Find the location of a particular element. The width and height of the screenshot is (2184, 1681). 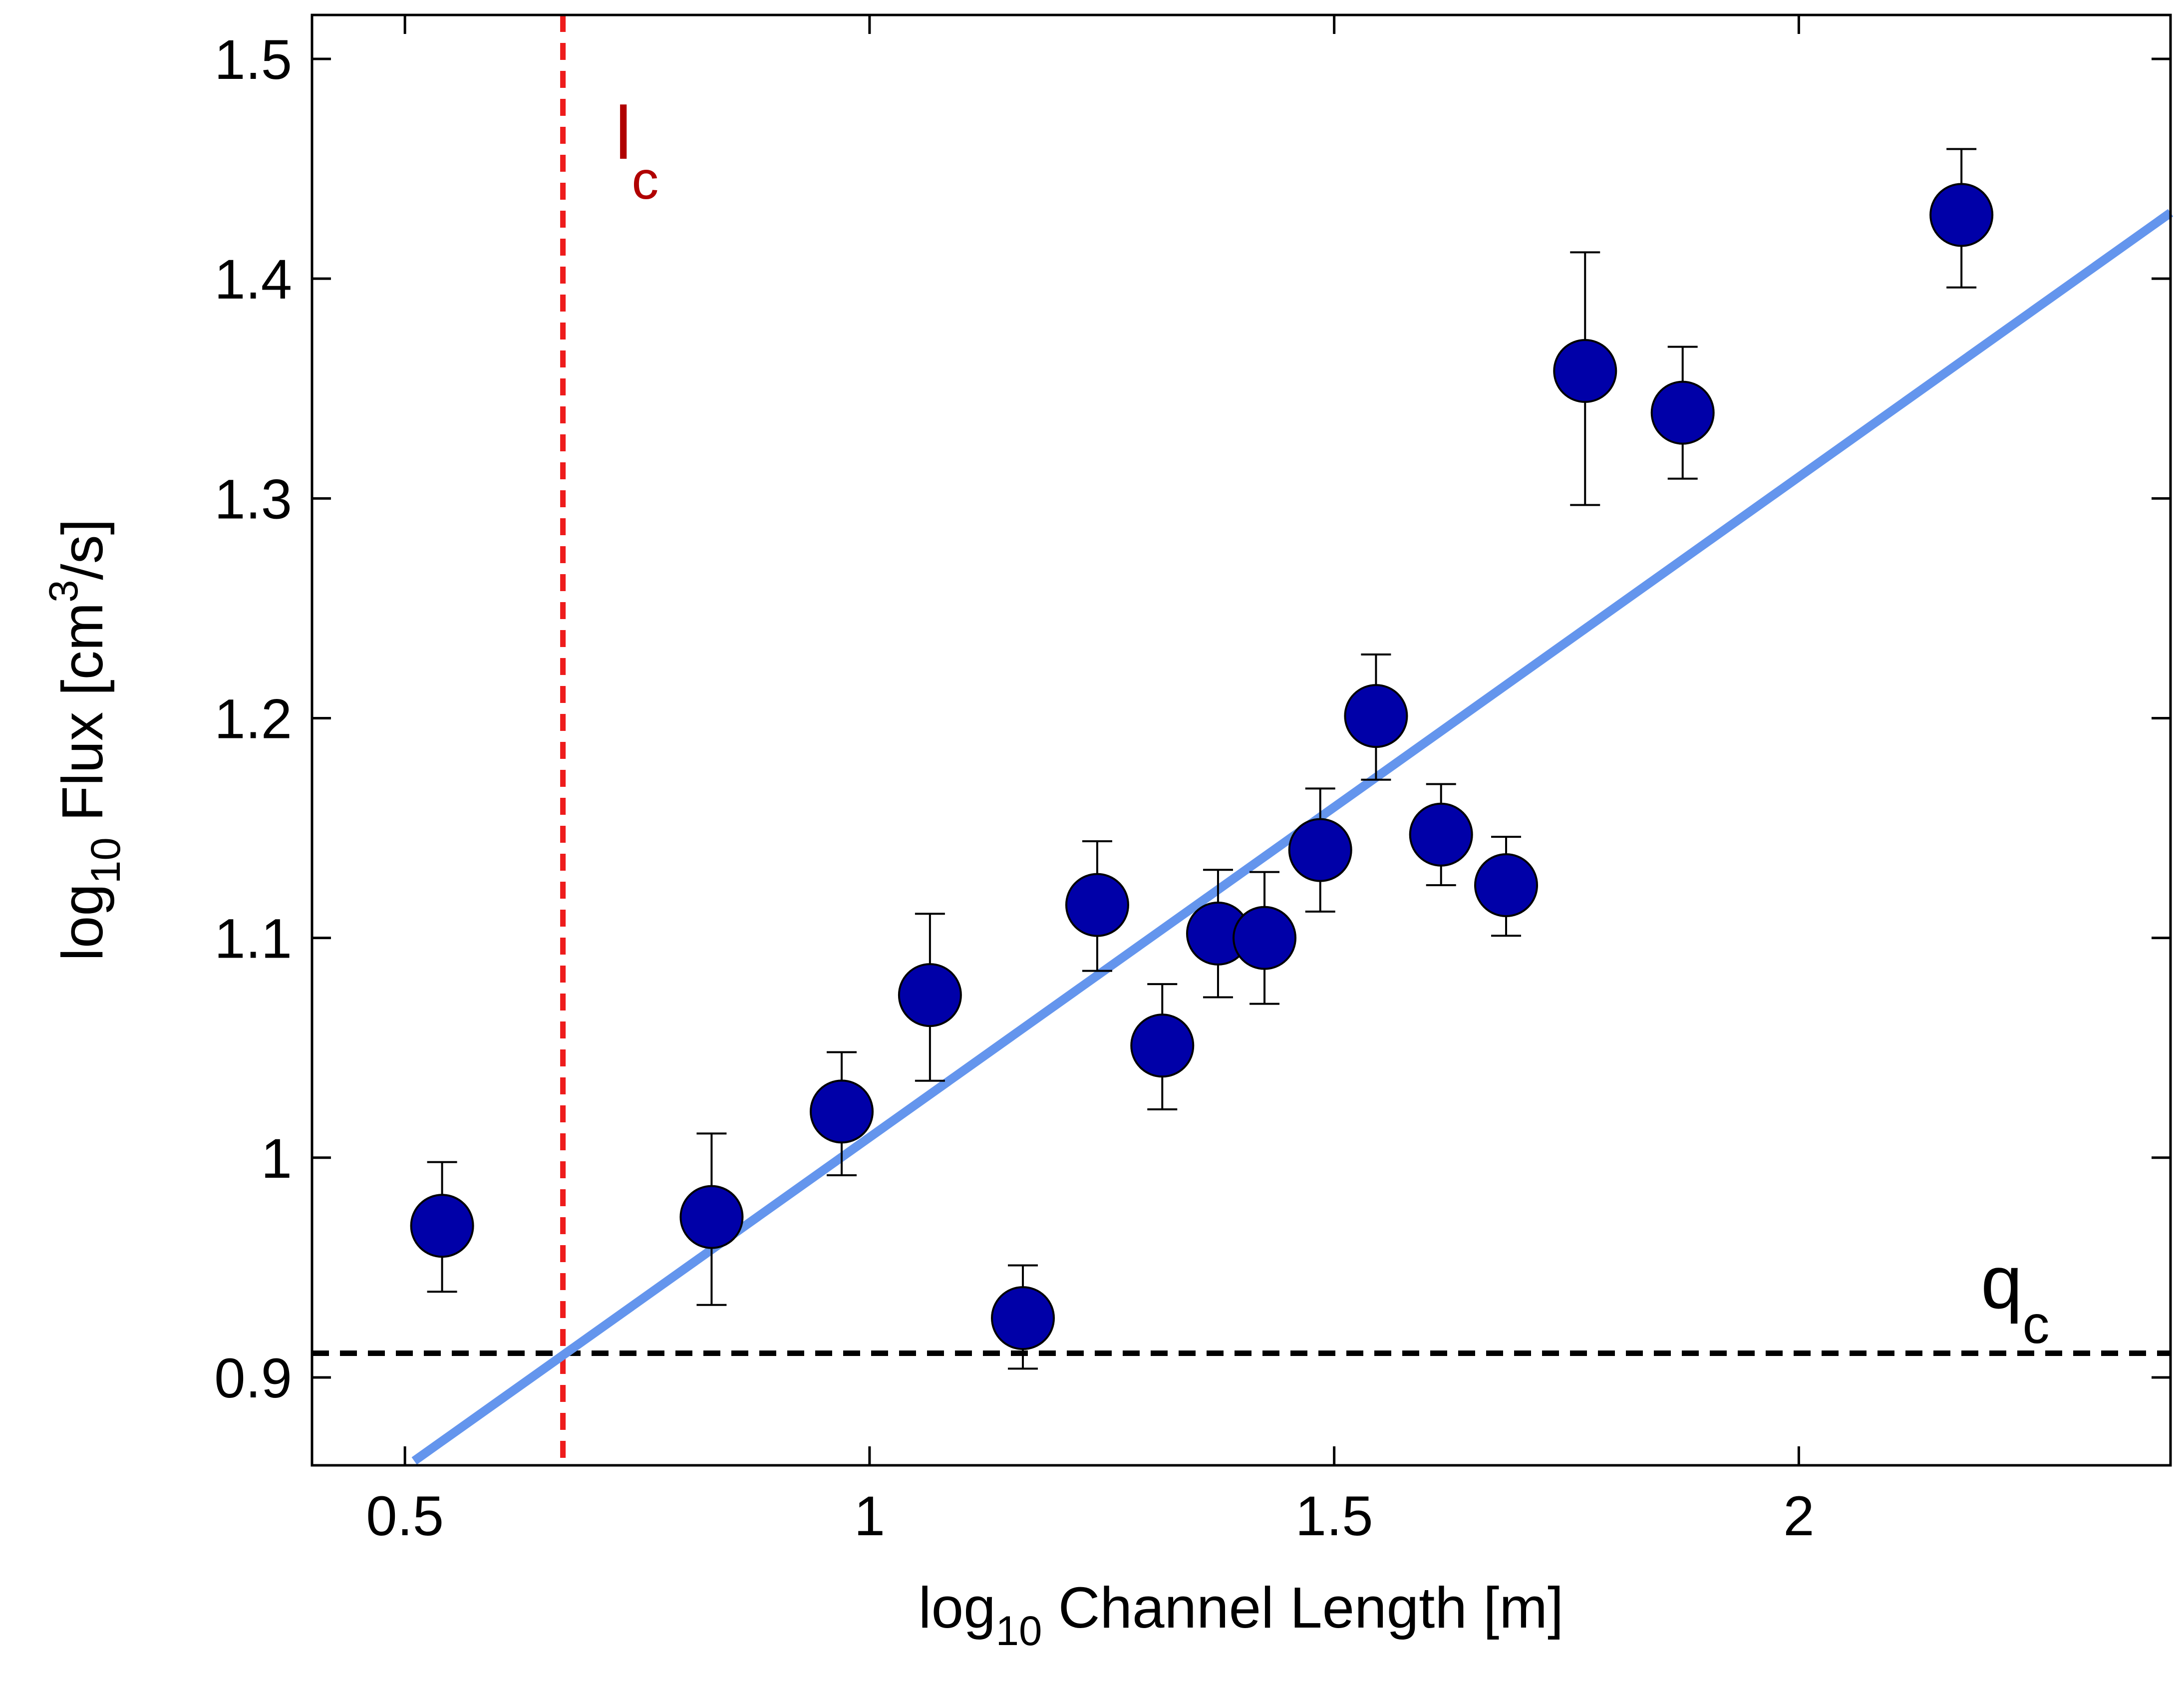

critical-length-label-subscript: c is located at coordinates (644, 180).